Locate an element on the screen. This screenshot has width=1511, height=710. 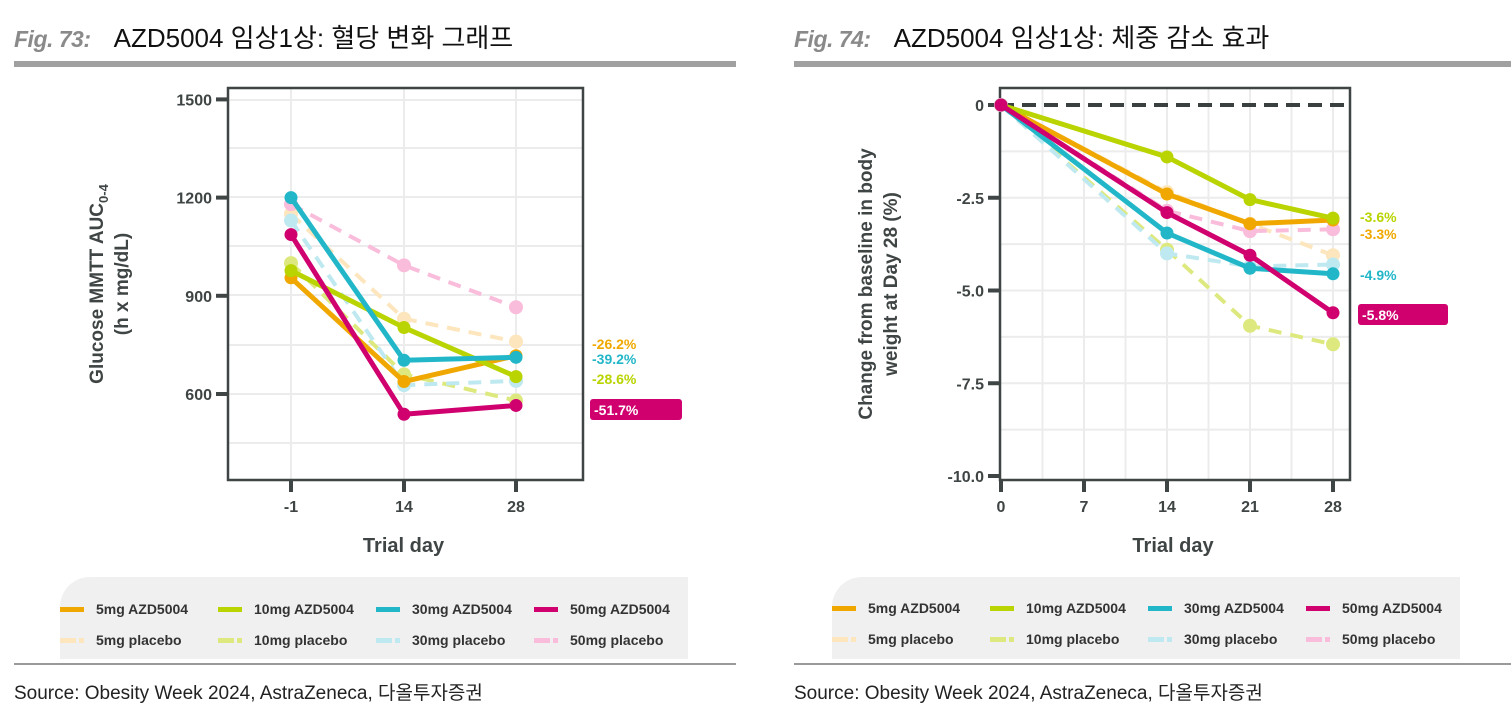
legend-item: 50mg placebo is located at coordinates (1385, 639).